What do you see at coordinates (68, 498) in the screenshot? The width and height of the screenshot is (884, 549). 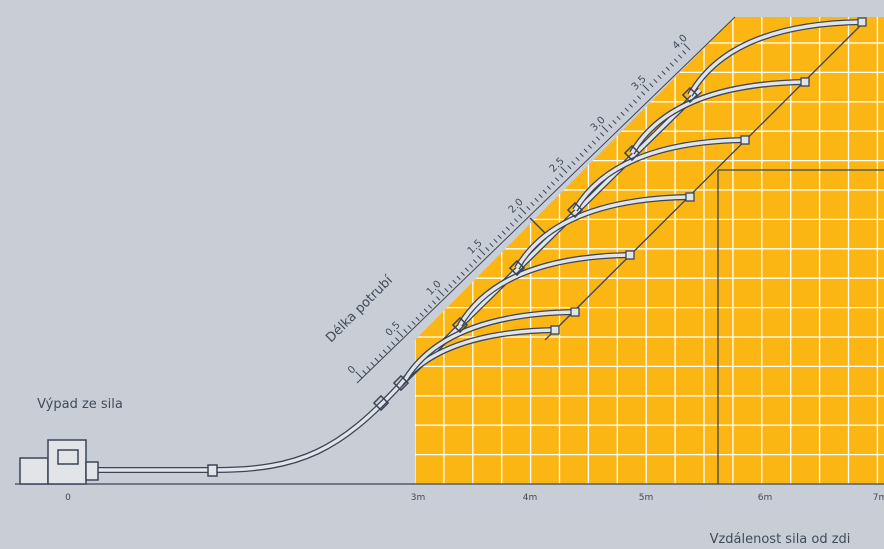 I see `x-tick-label: 0` at bounding box center [68, 498].